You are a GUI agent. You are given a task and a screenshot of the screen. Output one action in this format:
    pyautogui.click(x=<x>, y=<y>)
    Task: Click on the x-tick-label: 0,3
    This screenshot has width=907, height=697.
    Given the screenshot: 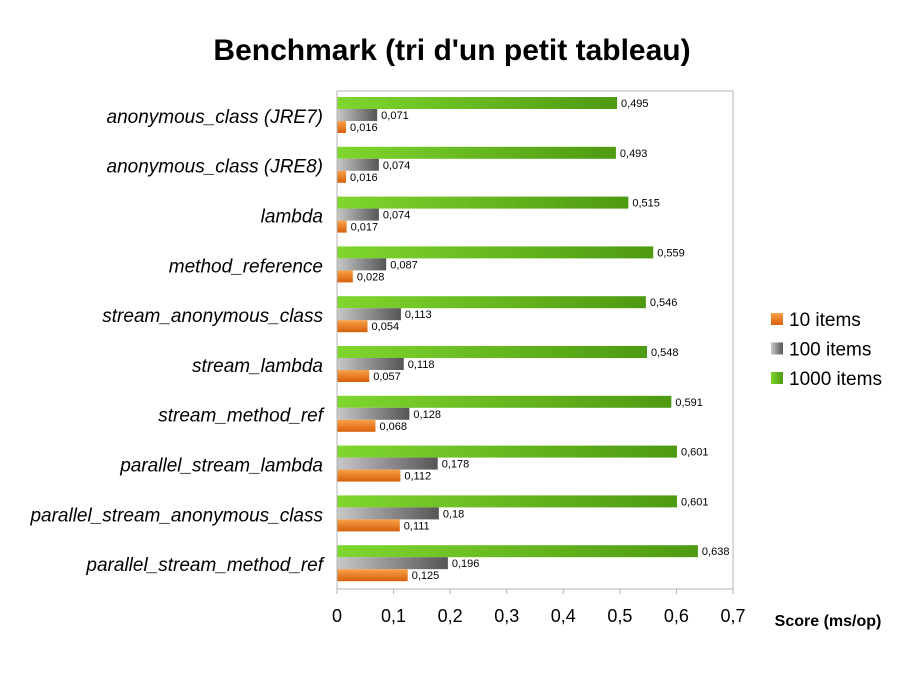 What is the action you would take?
    pyautogui.click(x=506, y=616)
    